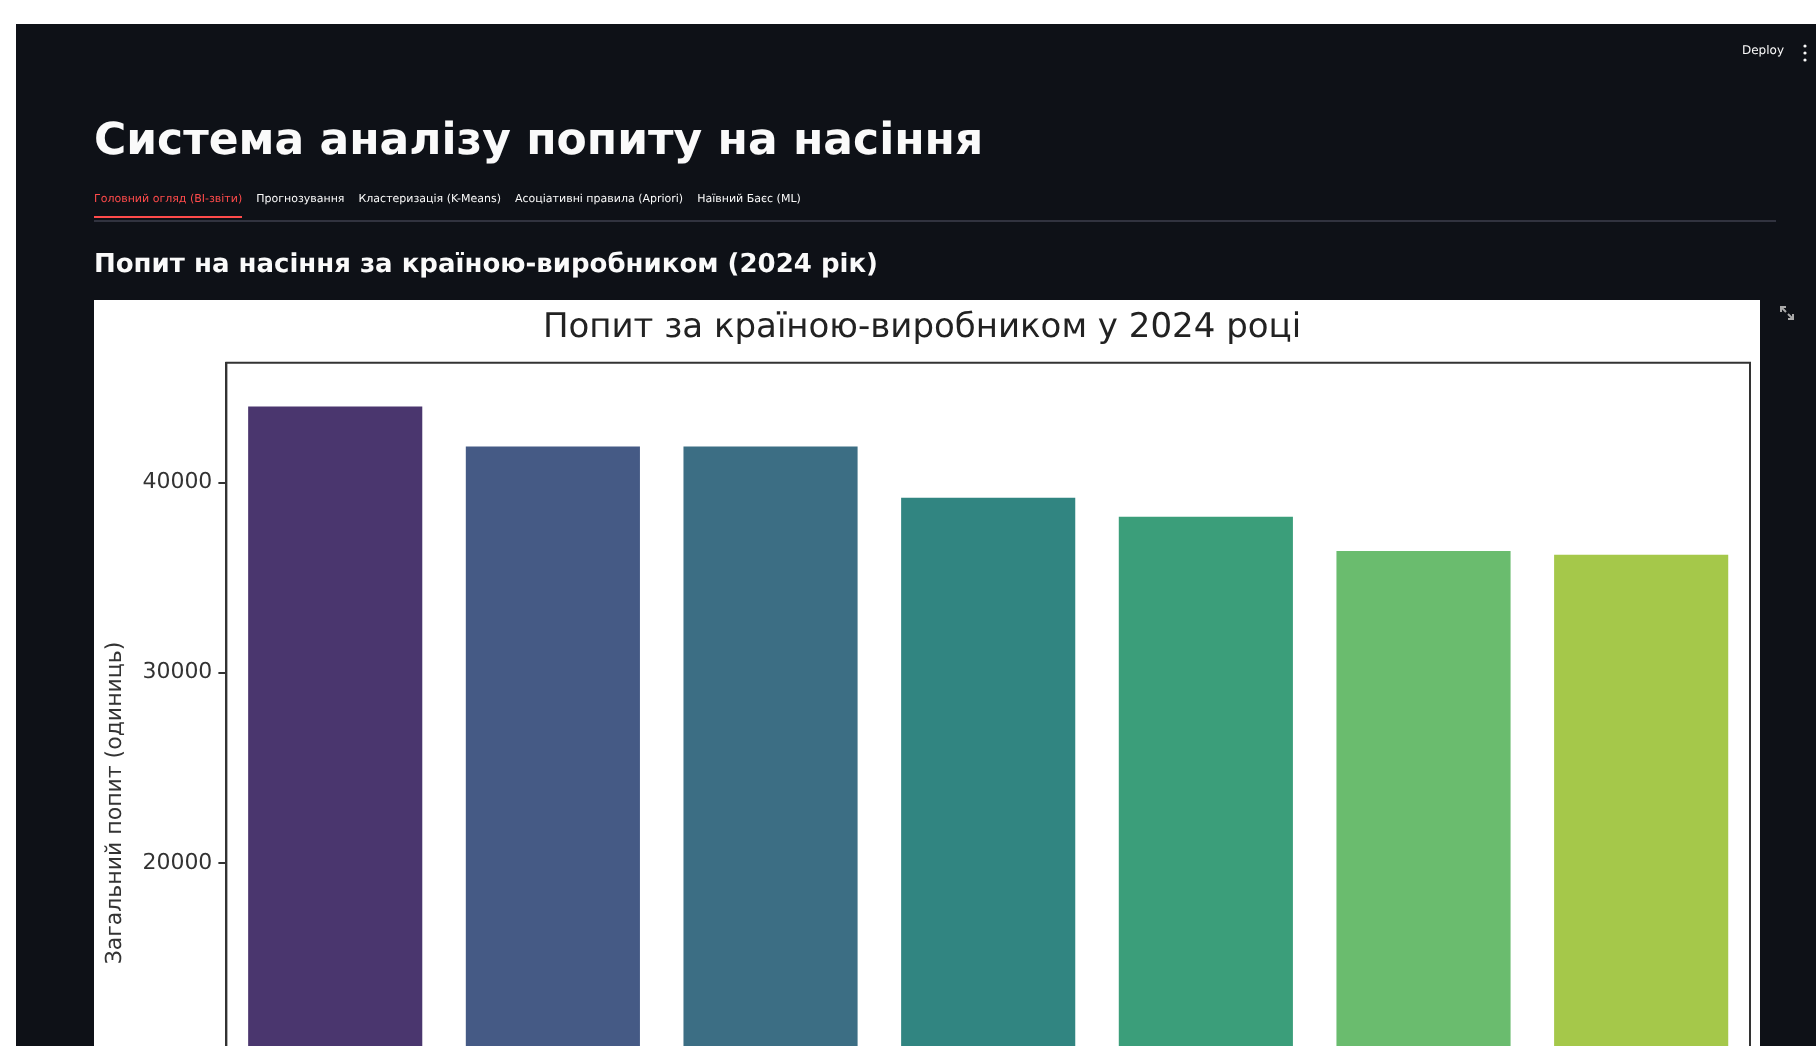 The width and height of the screenshot is (1816, 1046). What do you see at coordinates (177, 481) in the screenshot?
I see `y-tick-label: 40000` at bounding box center [177, 481].